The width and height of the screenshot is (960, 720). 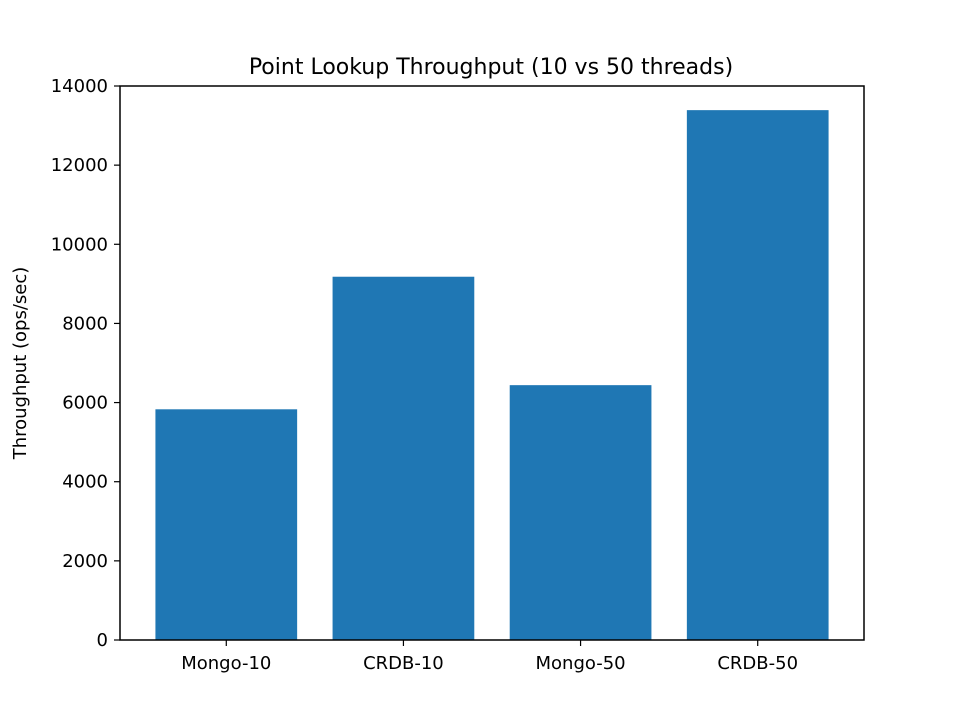 What do you see at coordinates (85, 403) in the screenshot?
I see `y-tick-label: 6000` at bounding box center [85, 403].